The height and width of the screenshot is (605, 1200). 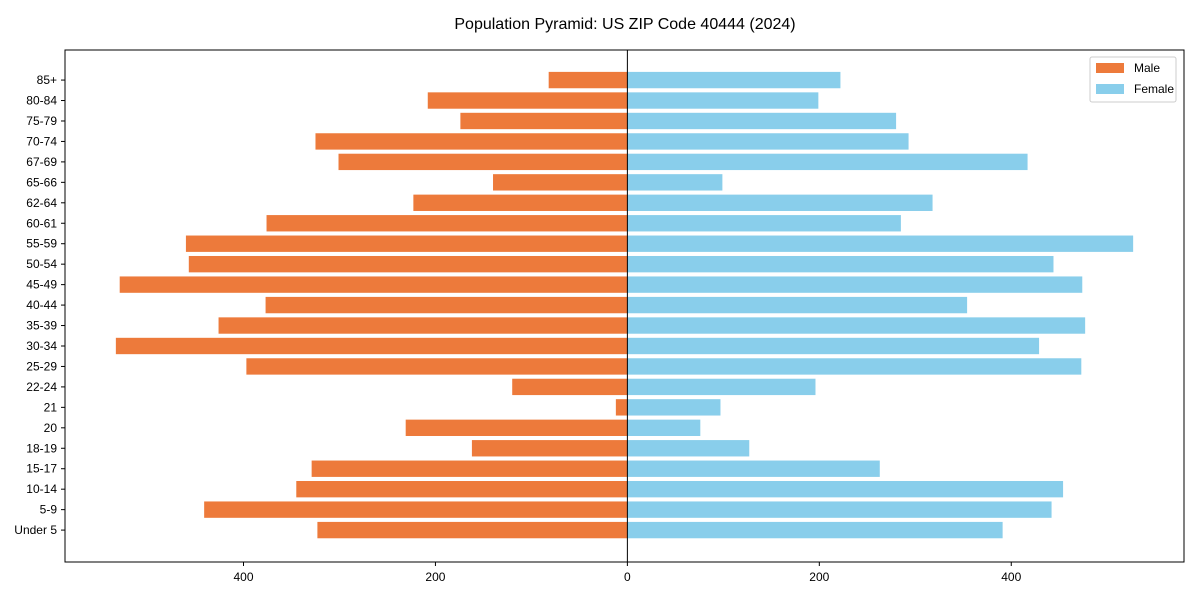 I want to click on y-tick-label: 5-9, so click(x=49, y=510).